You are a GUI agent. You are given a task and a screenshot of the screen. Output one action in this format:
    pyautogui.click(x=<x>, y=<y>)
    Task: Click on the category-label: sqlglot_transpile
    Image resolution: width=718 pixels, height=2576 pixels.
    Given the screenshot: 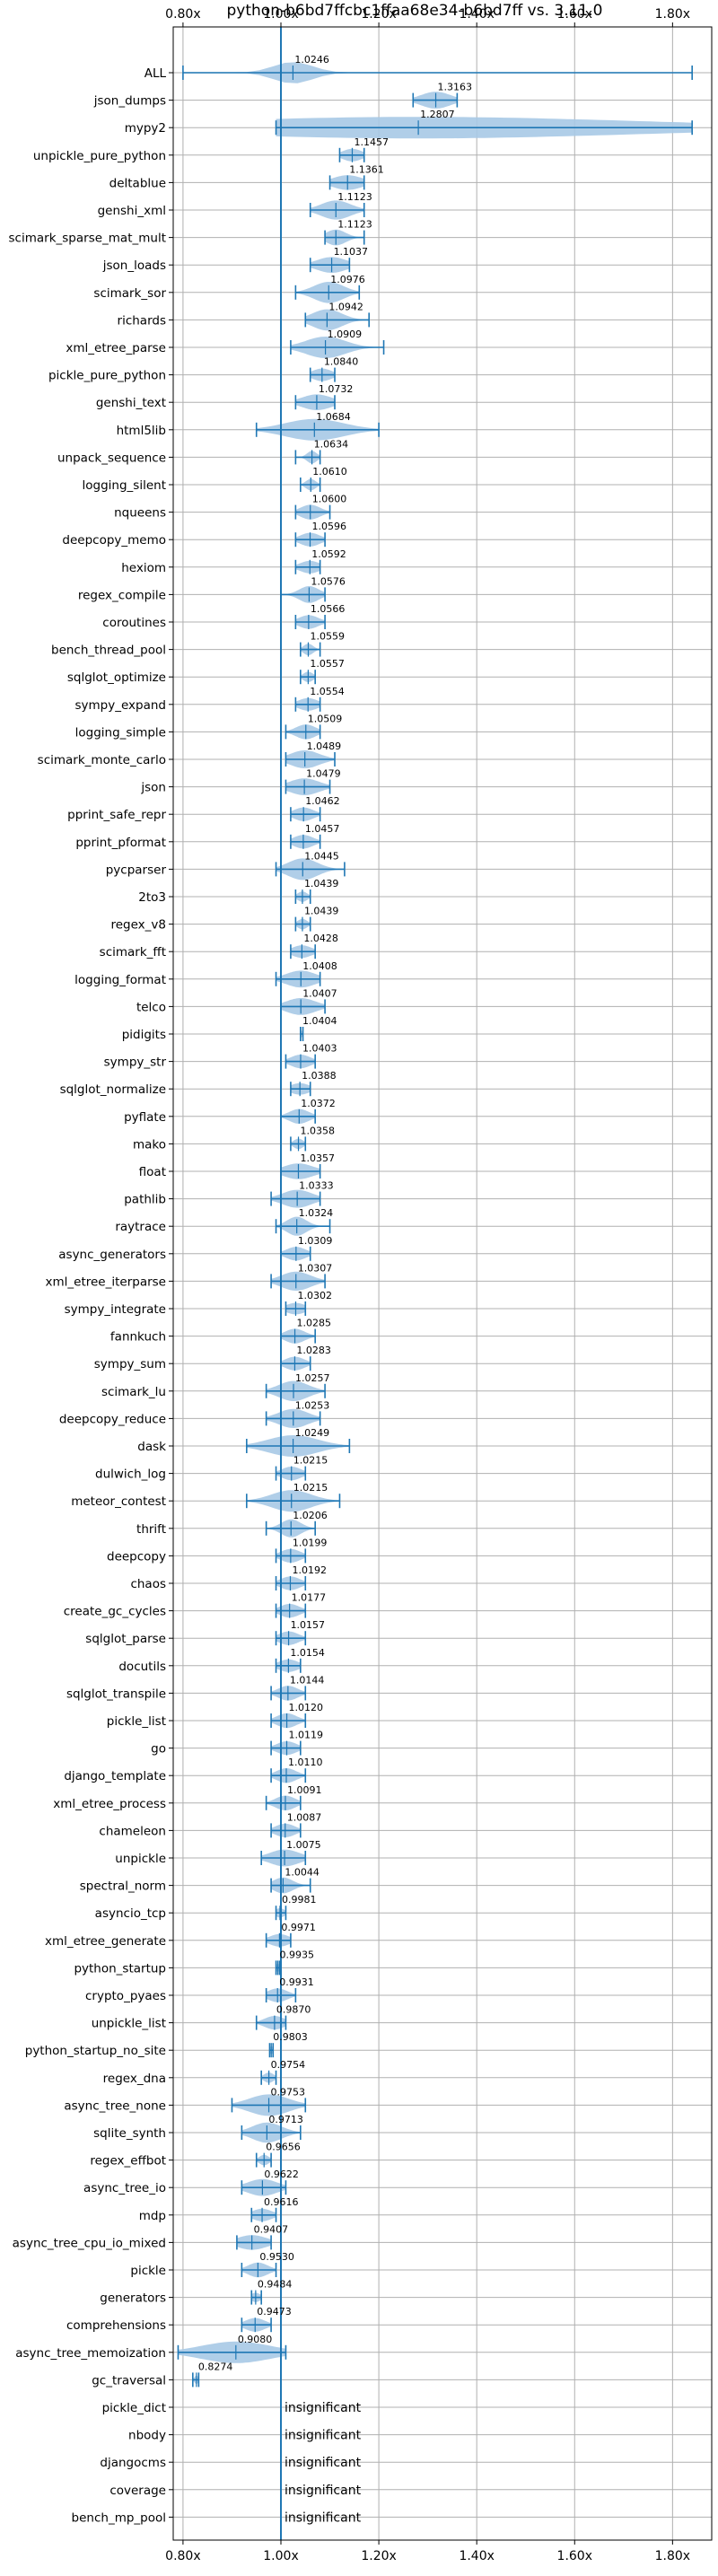 What is the action you would take?
    pyautogui.click(x=116, y=1694)
    